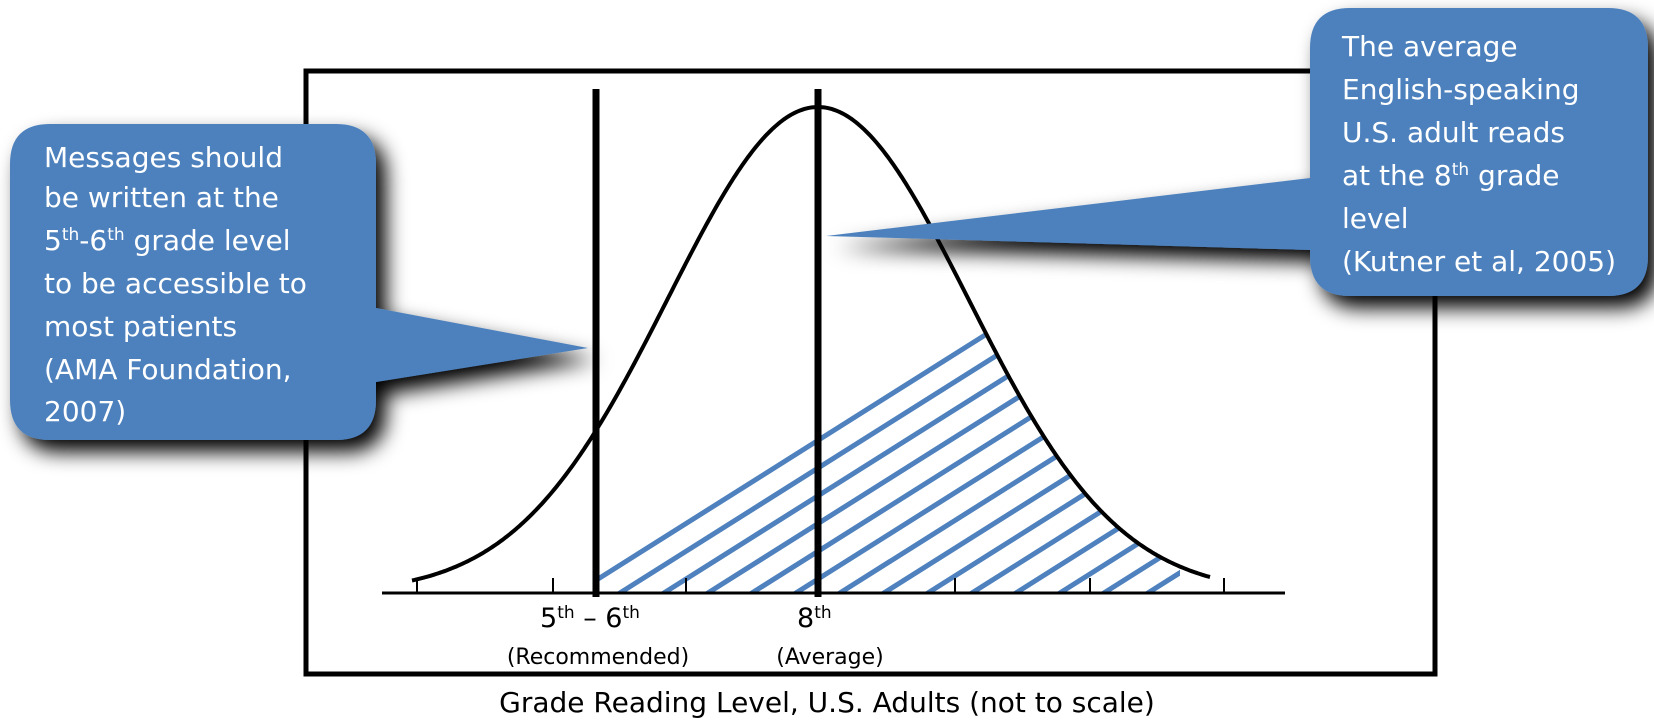  Describe the element at coordinates (1479, 261) in the screenshot. I see `svg-text: (Kutner et al, 2005)` at that location.